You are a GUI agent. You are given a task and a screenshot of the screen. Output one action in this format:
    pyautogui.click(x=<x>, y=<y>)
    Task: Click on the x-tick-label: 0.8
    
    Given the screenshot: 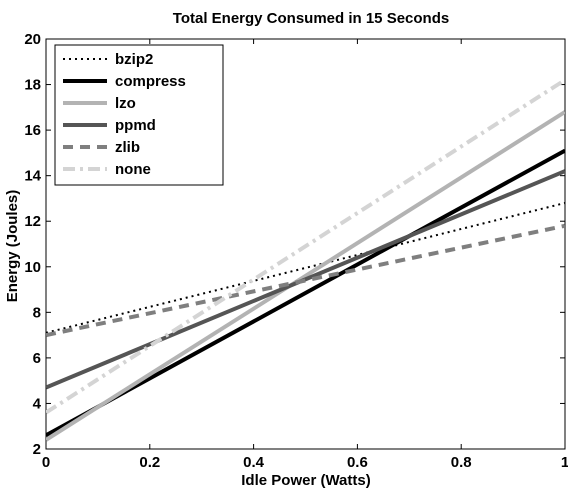 What is the action you would take?
    pyautogui.click(x=461, y=462)
    